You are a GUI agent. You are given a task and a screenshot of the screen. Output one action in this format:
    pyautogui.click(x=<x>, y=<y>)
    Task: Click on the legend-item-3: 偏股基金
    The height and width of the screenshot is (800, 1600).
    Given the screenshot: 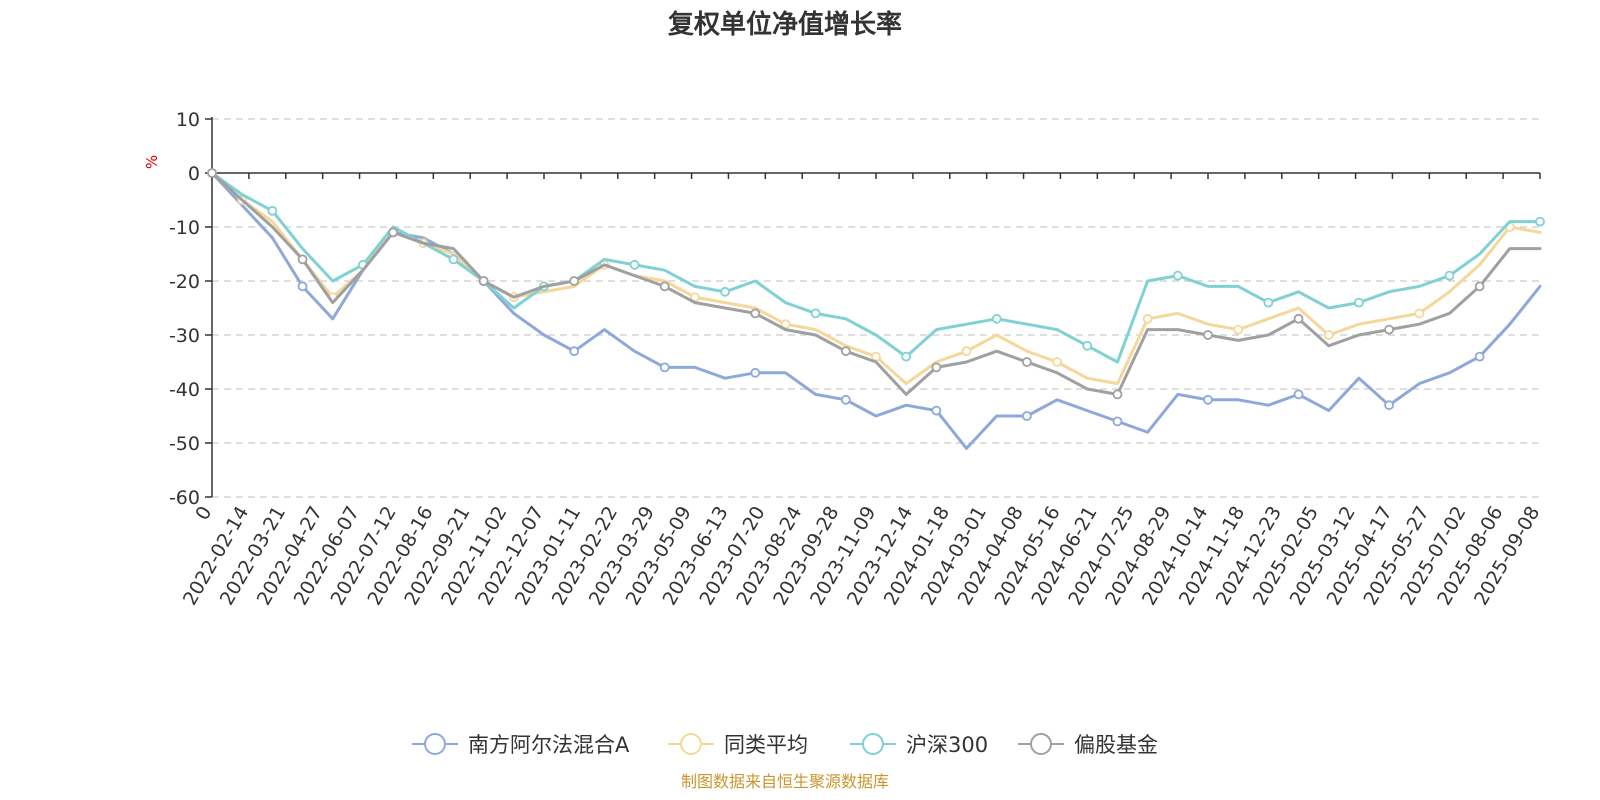 What is the action you would take?
    pyautogui.click(x=1088, y=745)
    